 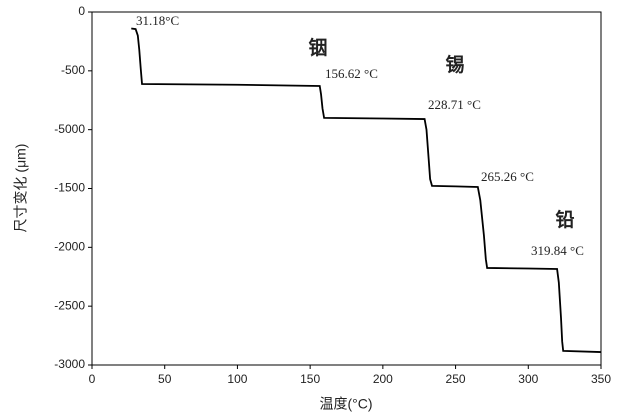 What do you see at coordinates (69, 129) in the screenshot?
I see `y-tick-label: -5000` at bounding box center [69, 129].